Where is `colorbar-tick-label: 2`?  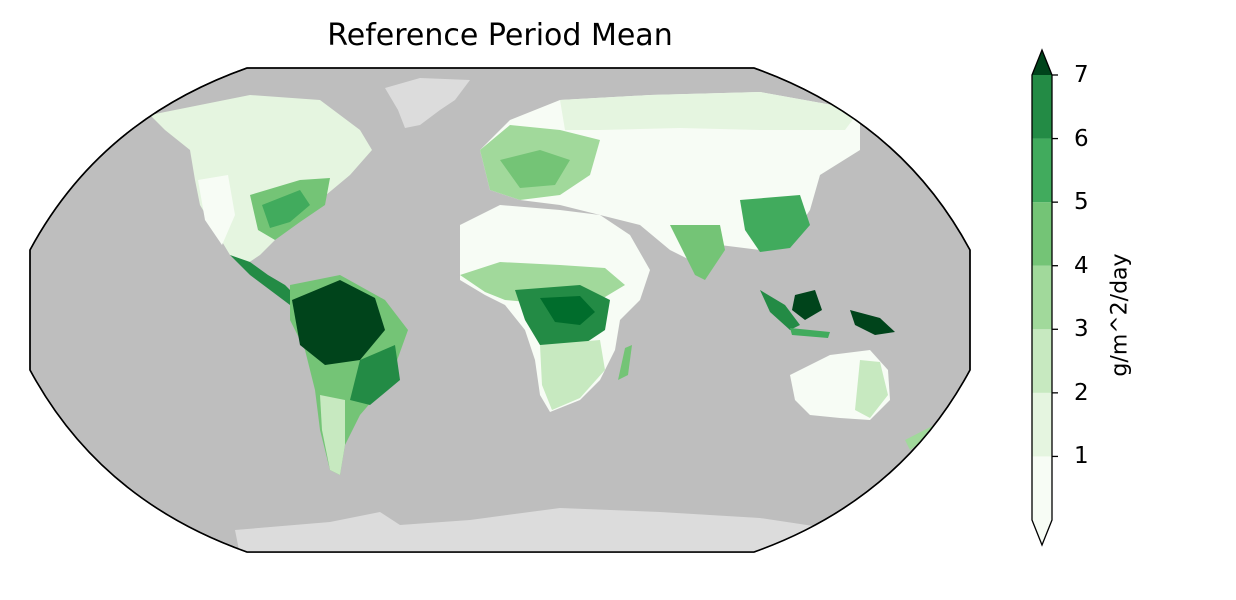
colorbar-tick-label: 2 is located at coordinates (1081, 392).